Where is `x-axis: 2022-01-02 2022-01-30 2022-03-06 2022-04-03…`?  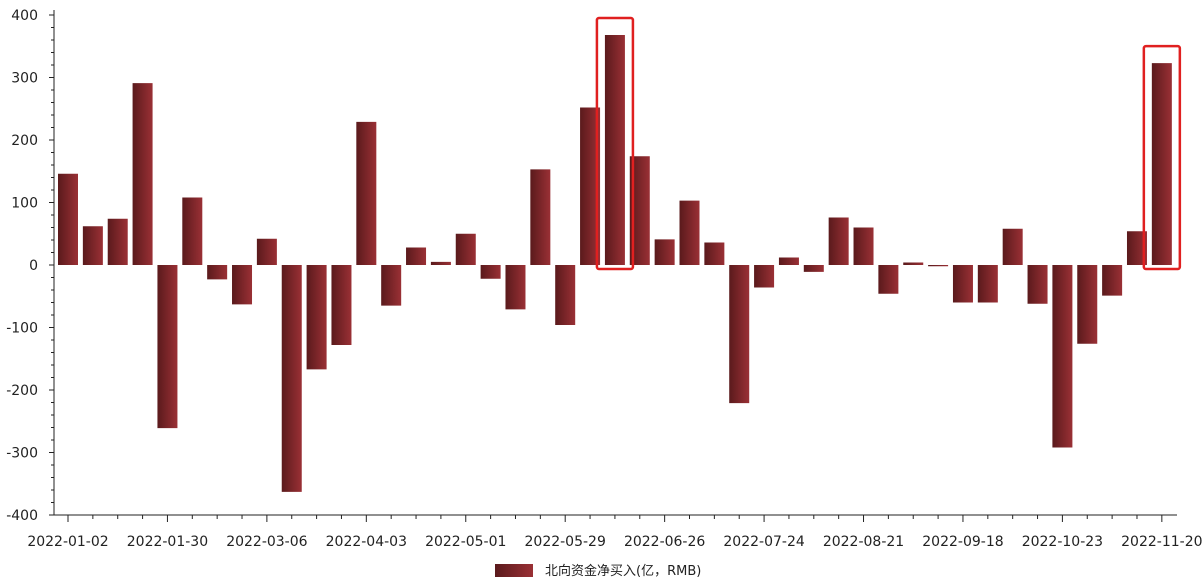 x-axis: 2022-01-02 2022-01-30 2022-03-06 2022-04-03… is located at coordinates (615, 532).